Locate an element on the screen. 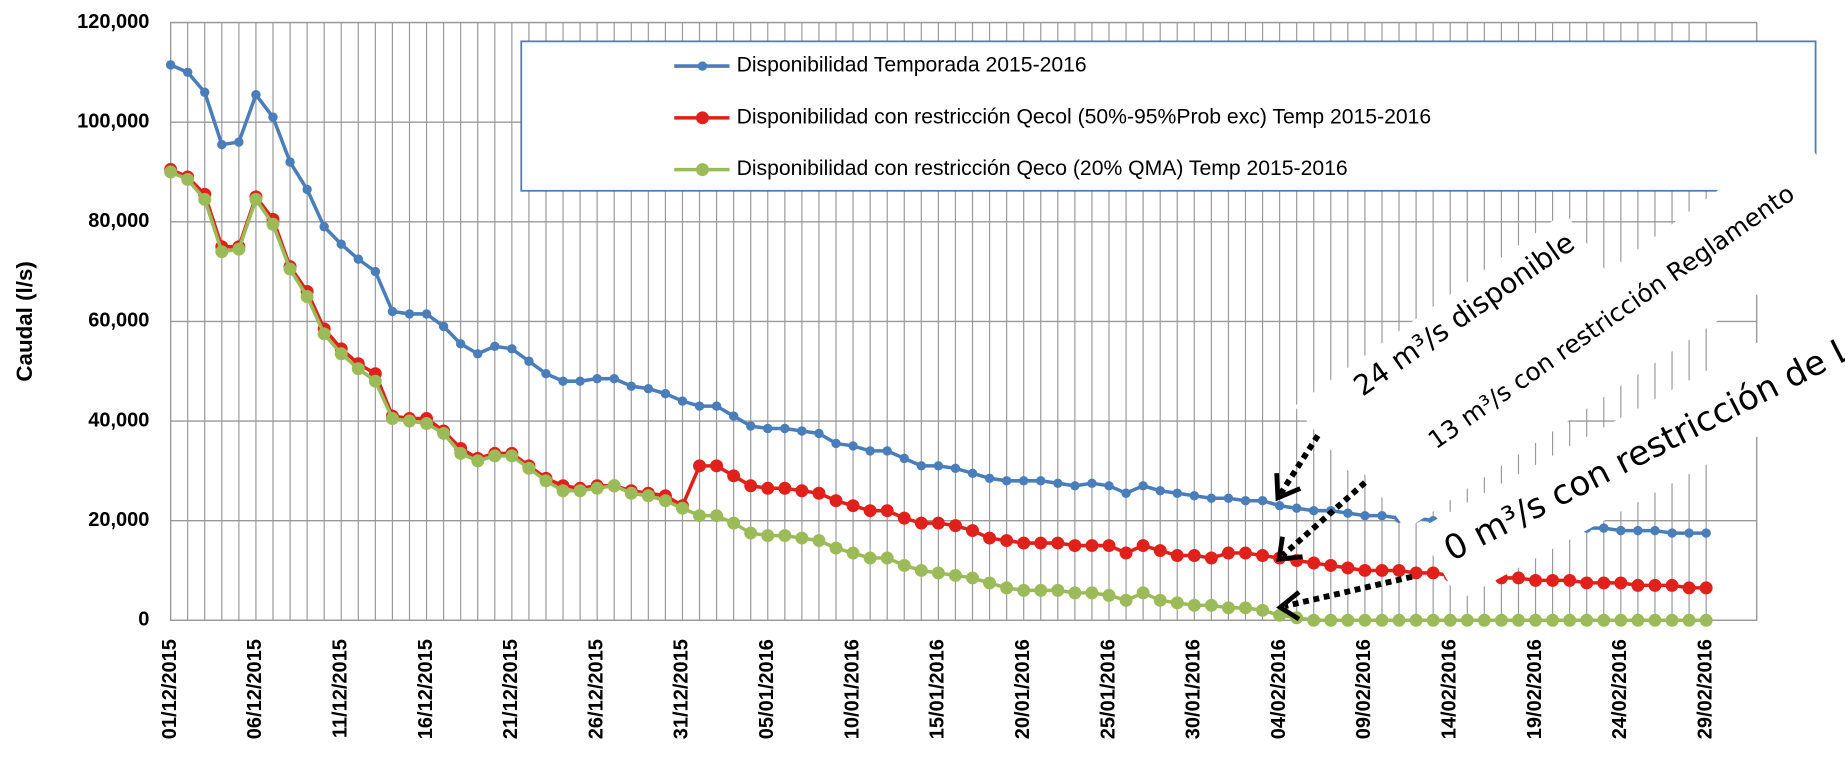 The width and height of the screenshot is (1845, 784). y-tick-label: 120,000 is located at coordinates (113, 22).